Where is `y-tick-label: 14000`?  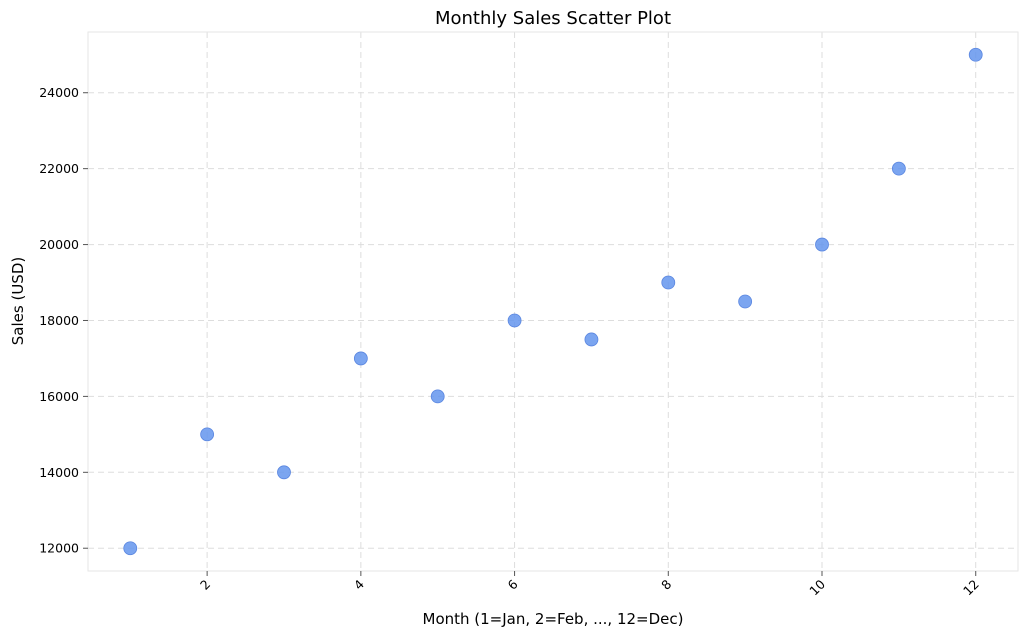 y-tick-label: 14000 is located at coordinates (59, 472).